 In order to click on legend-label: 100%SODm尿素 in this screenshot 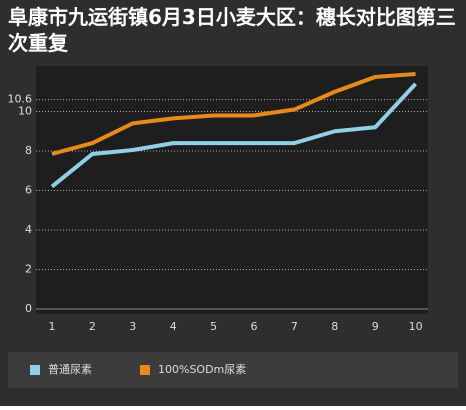, I will do `click(202, 369)`.